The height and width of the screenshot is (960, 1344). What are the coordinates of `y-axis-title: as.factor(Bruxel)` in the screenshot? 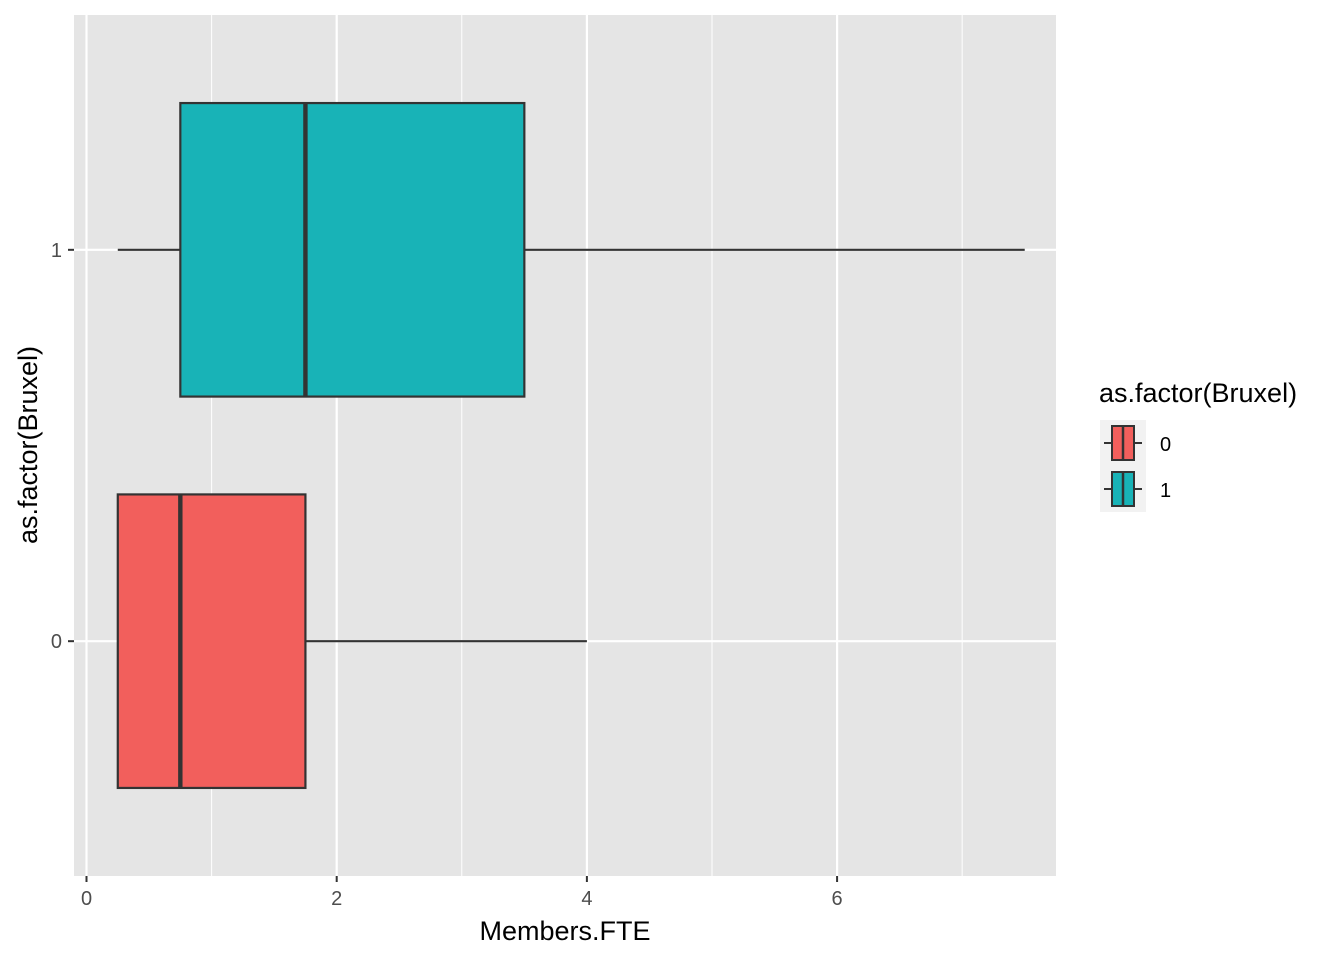 It's located at (28, 445).